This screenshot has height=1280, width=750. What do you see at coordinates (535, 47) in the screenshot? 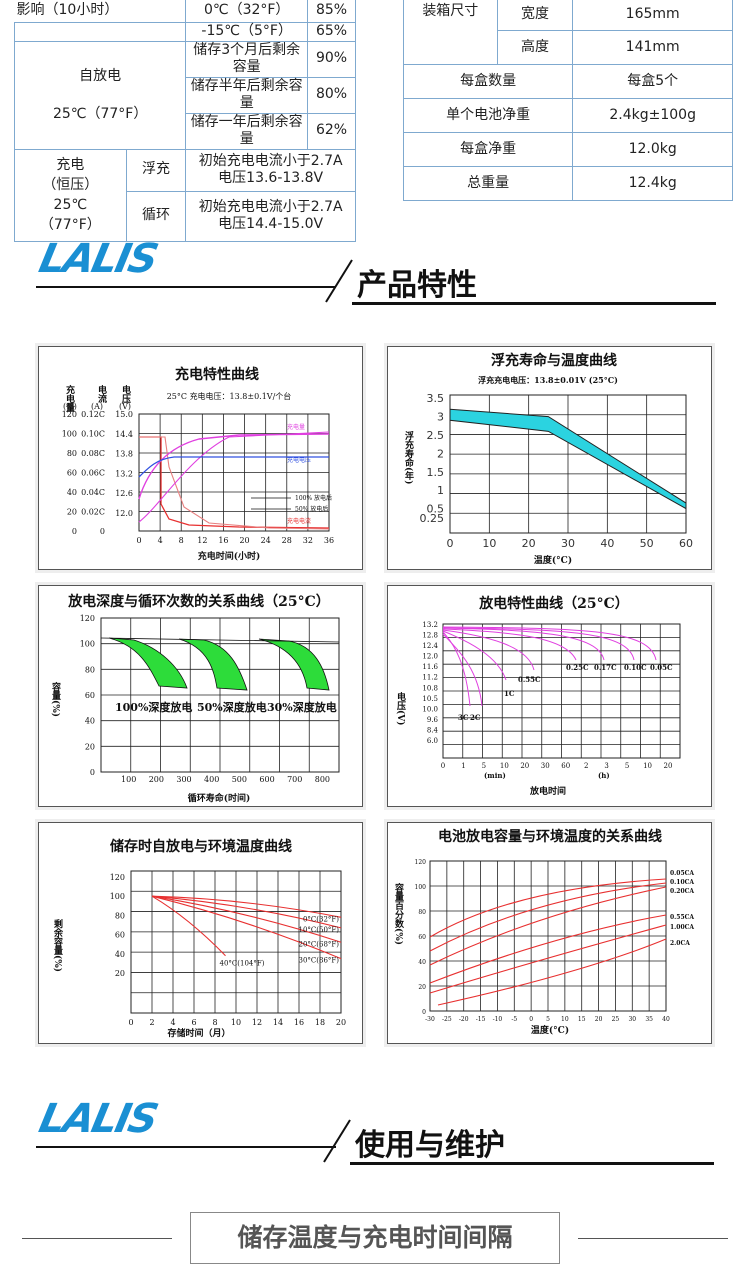
I see `height-label: 高度` at bounding box center [535, 47].